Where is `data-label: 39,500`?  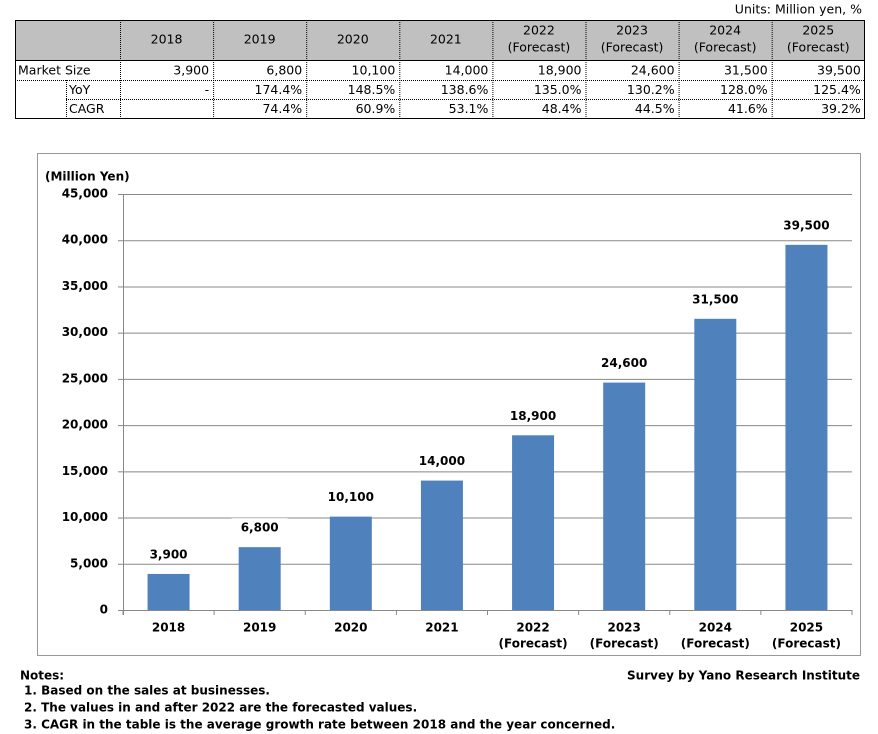
data-label: 39,500 is located at coordinates (806, 225).